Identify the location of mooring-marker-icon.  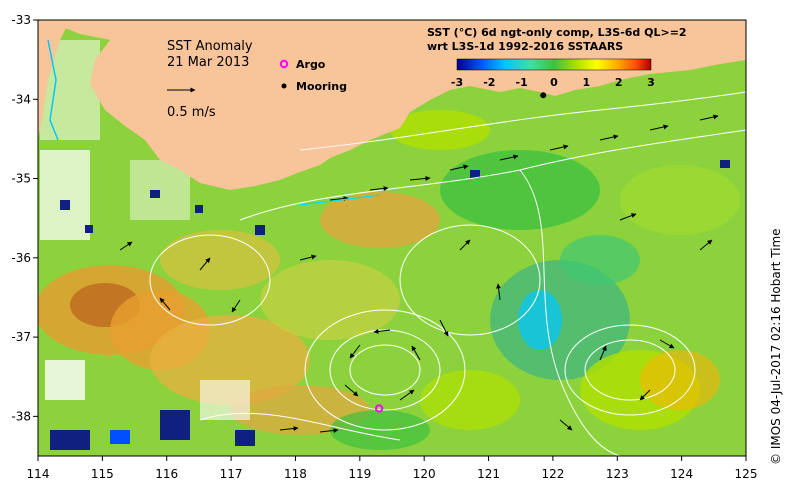
(284, 86).